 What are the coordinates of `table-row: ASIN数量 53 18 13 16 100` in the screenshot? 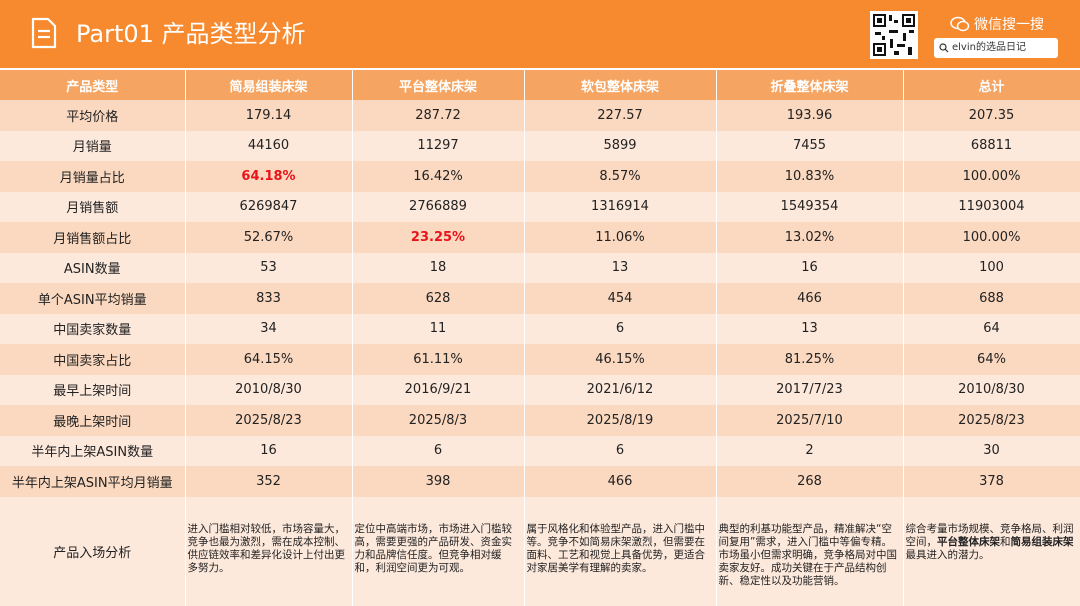 It's located at (540, 267).